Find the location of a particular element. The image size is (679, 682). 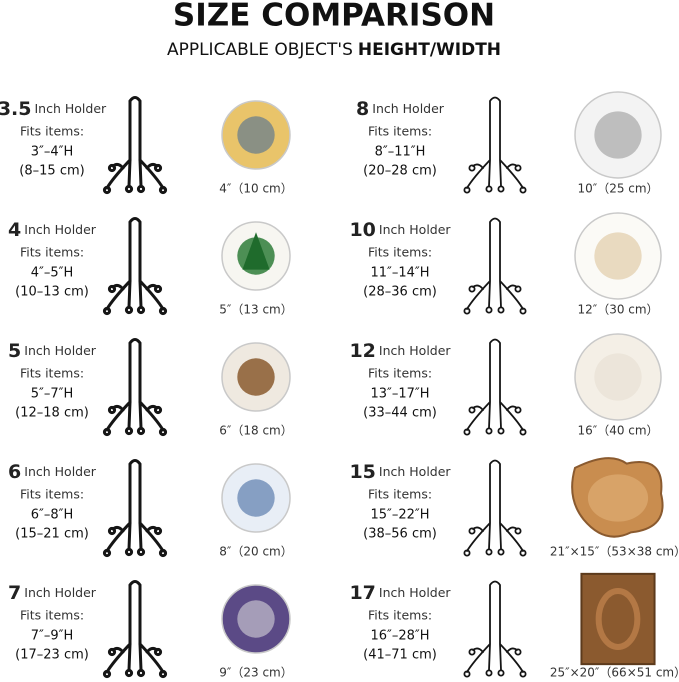

holder-name: 6 Inch Holder is located at coordinates (52, 472).